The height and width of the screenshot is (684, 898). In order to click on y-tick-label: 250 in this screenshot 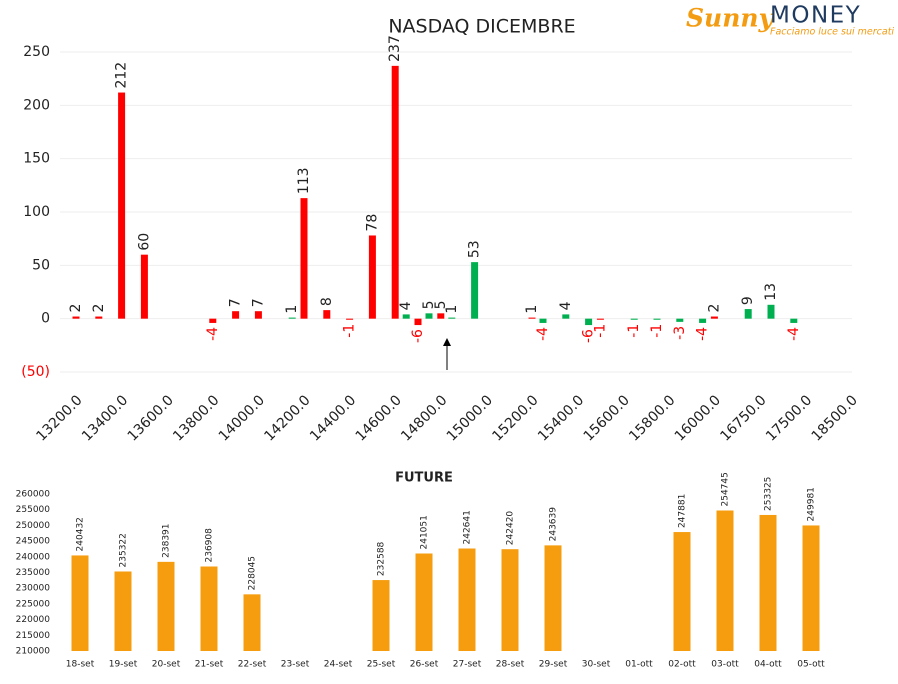, I will do `click(36, 52)`.